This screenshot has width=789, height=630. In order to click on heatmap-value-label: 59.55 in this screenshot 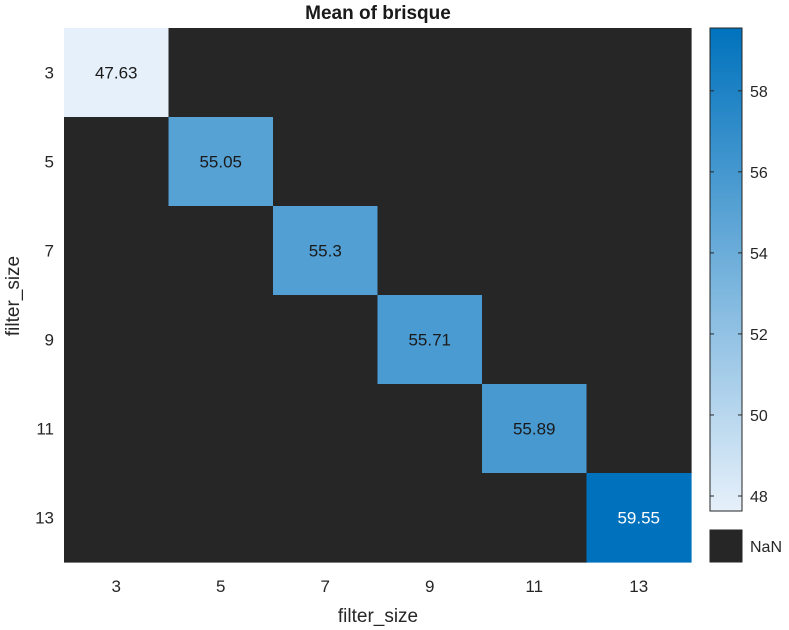, I will do `click(638, 518)`.